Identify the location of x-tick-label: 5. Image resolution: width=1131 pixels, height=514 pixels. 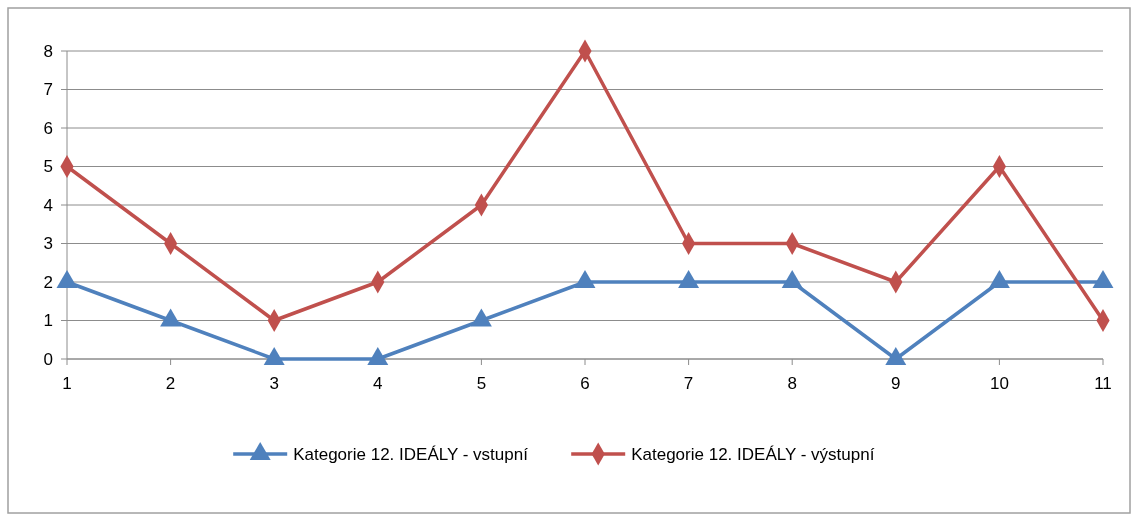
(481, 383).